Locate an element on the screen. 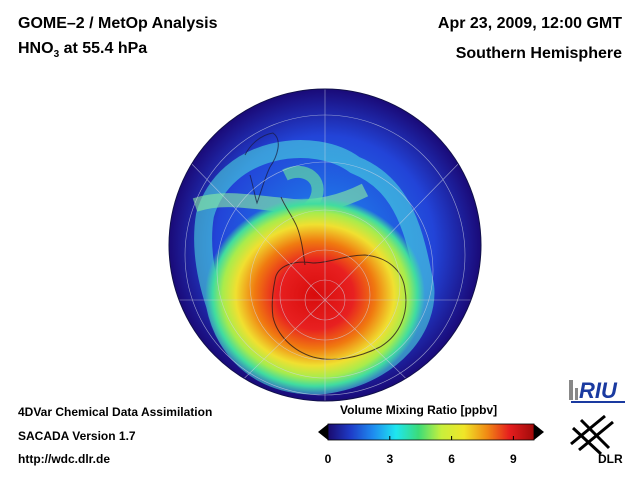  riu-logo-text: RIU is located at coordinates (598, 390).